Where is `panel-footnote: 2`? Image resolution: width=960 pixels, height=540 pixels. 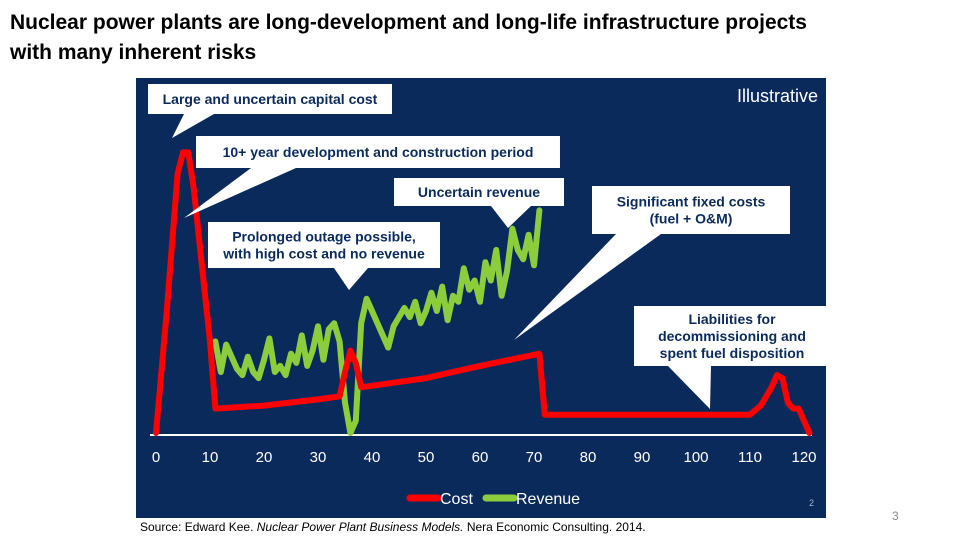
panel-footnote: 2 is located at coordinates (811, 503).